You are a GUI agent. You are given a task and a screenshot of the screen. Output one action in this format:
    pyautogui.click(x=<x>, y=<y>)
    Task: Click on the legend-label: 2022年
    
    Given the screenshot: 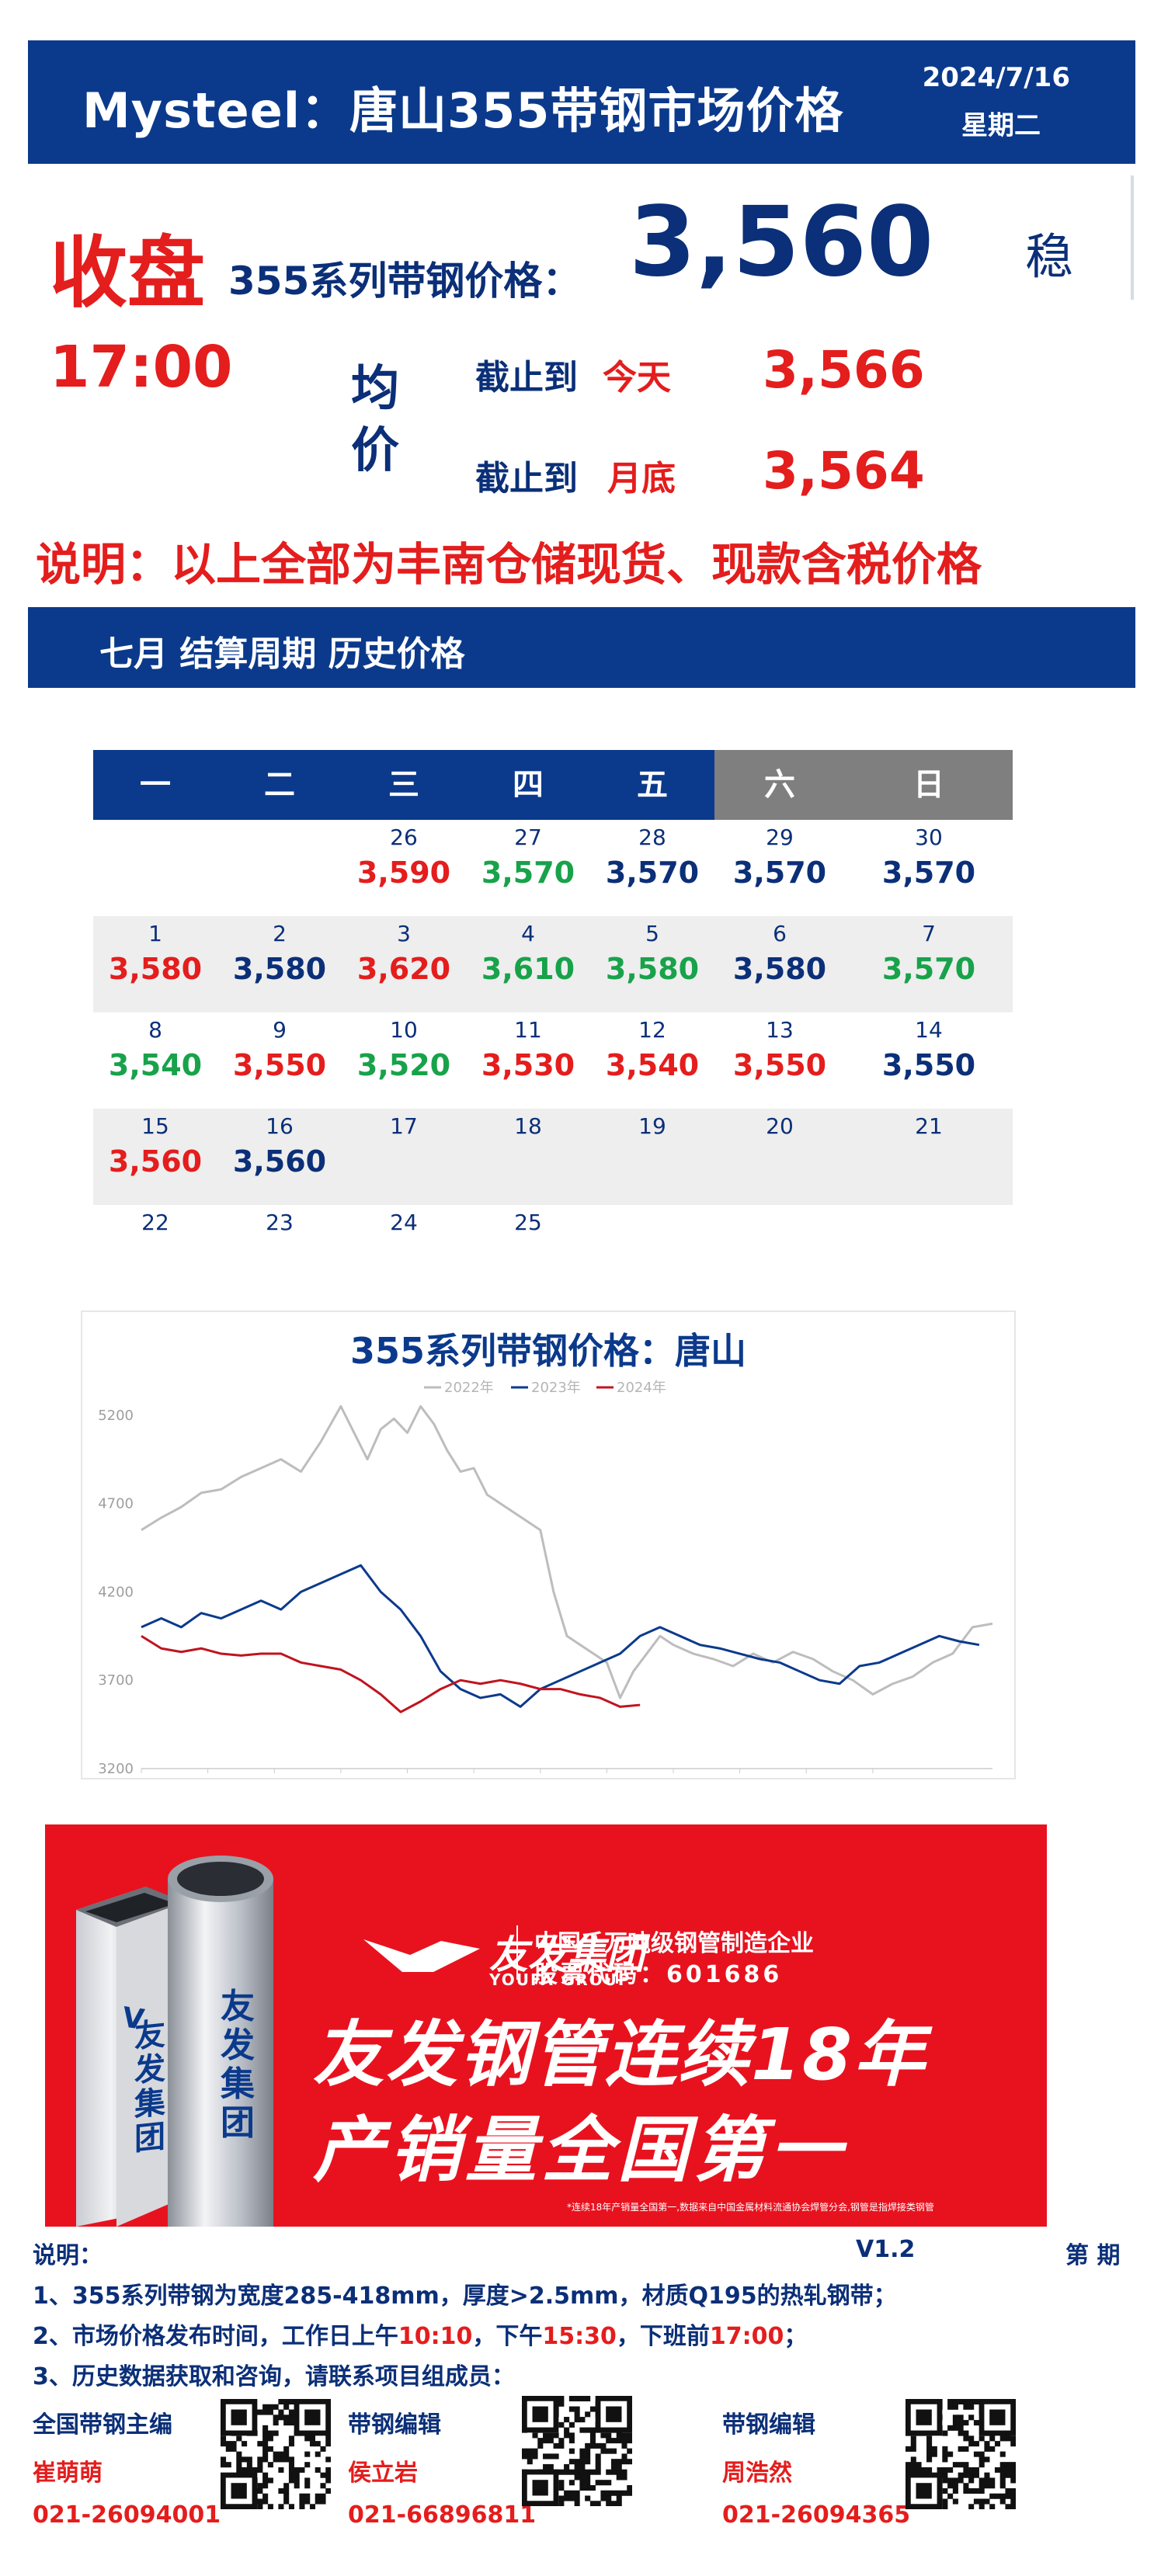 What is the action you would take?
    pyautogui.click(x=469, y=1388)
    